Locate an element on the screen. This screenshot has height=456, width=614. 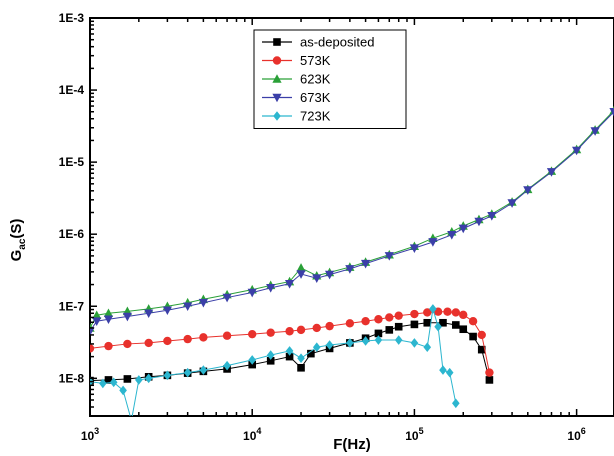
series-line is located at coordinates (273, 362).